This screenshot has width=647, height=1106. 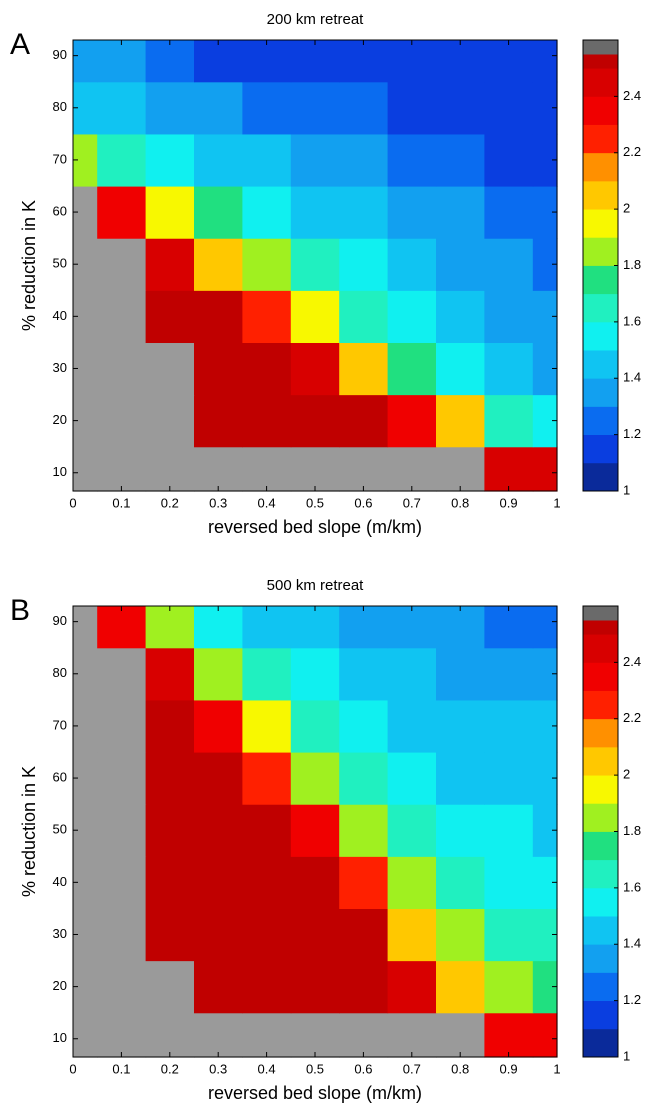 I want to click on y-tick-label: 70, so click(x=60, y=158).